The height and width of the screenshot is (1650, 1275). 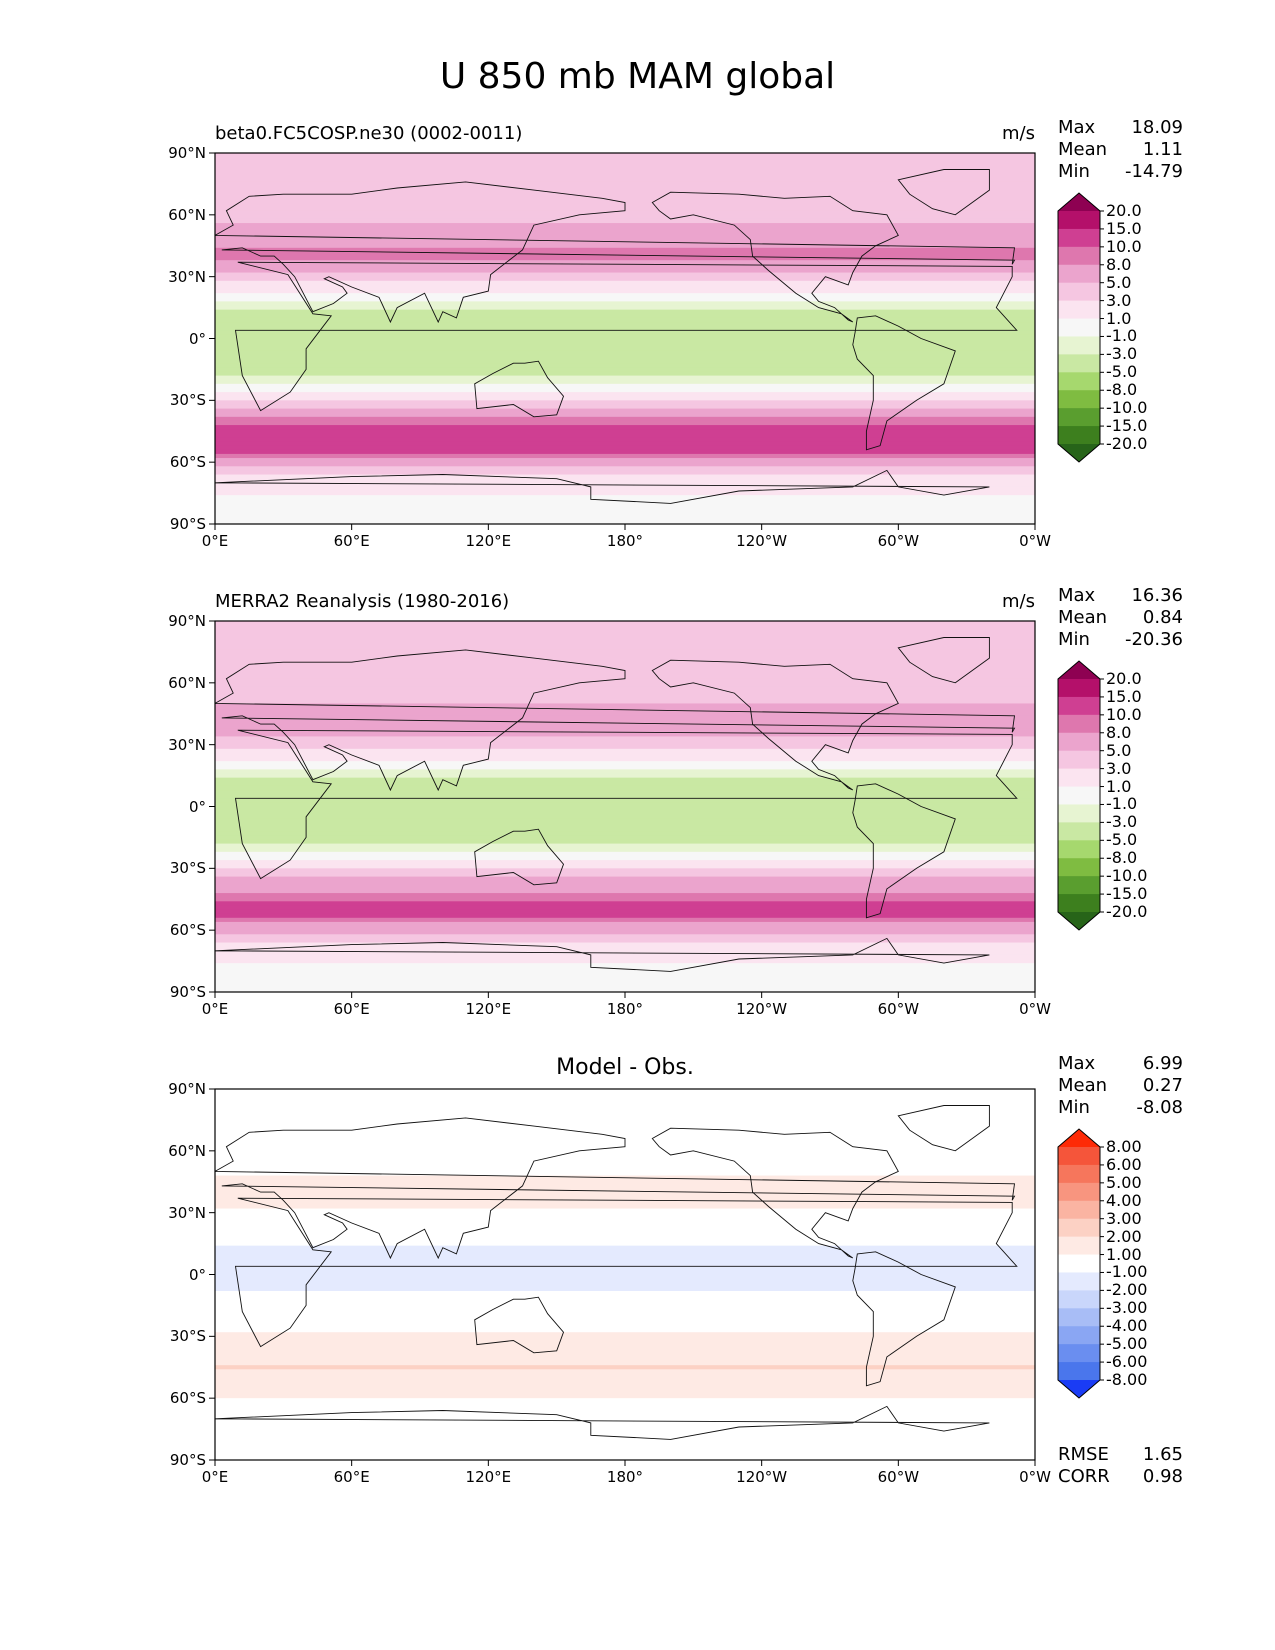 What do you see at coordinates (1162, 149) in the screenshot?
I see `stat-value-mean: 1.11` at bounding box center [1162, 149].